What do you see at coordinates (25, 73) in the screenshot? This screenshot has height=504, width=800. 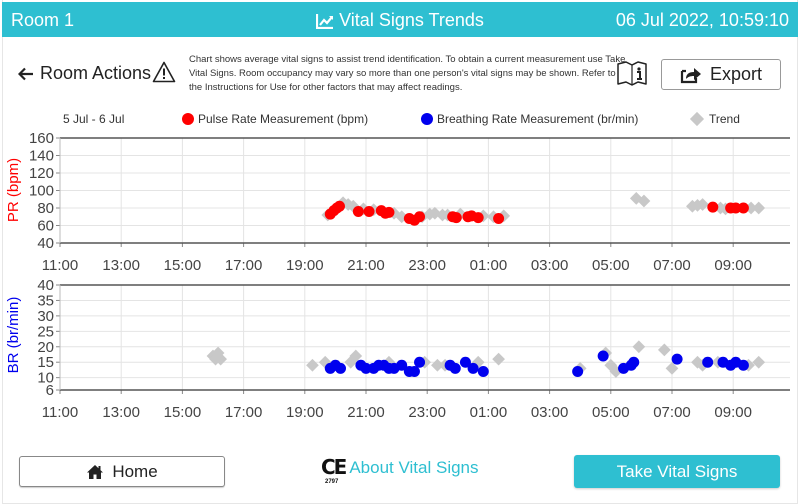 I see `arrow-left-icon` at bounding box center [25, 73].